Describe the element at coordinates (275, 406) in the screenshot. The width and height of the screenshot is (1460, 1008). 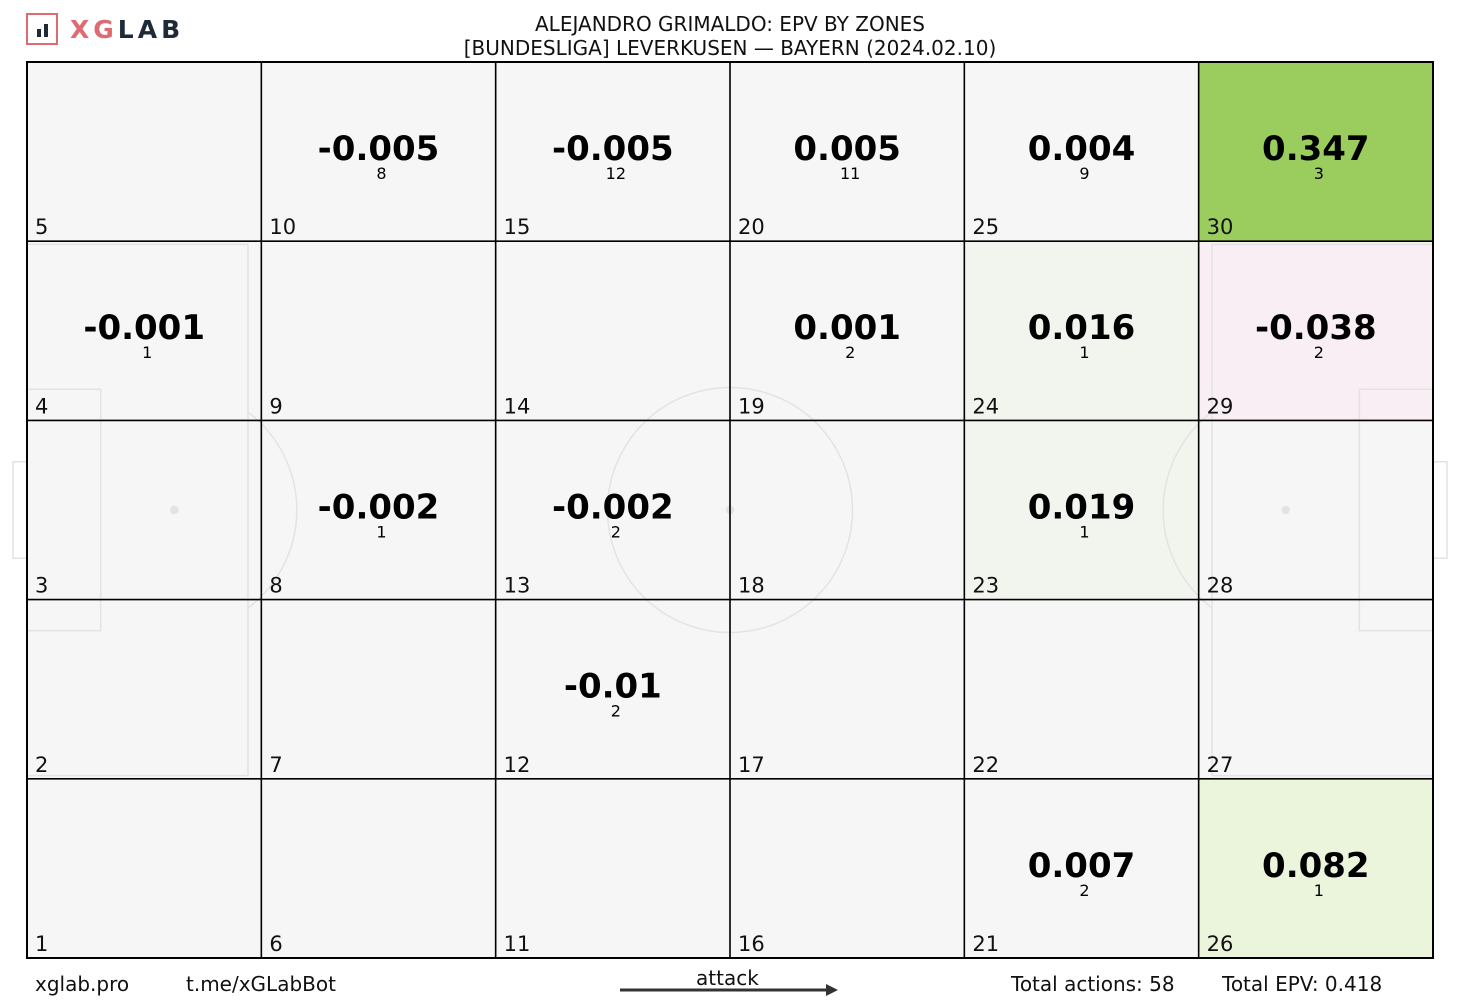
I see `zone-number-label: 9` at that location.